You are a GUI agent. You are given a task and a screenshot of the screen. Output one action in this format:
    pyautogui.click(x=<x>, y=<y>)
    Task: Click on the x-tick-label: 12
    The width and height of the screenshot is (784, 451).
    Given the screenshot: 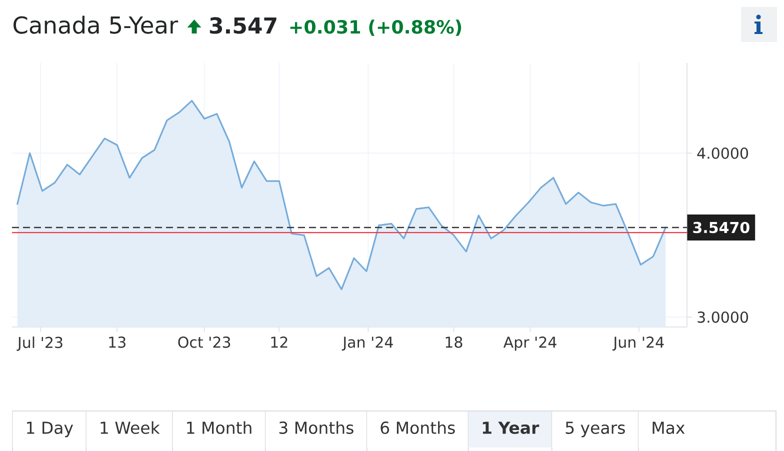 What is the action you would take?
    pyautogui.click(x=279, y=342)
    